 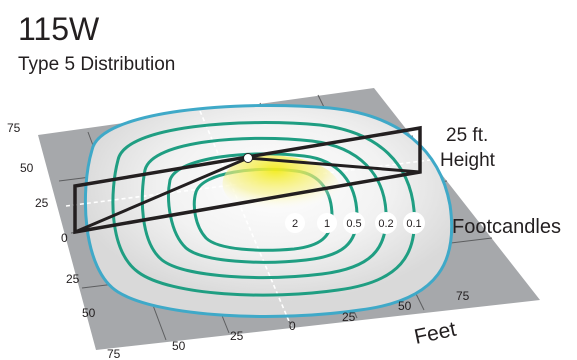 What do you see at coordinates (96, 64) in the screenshot?
I see `distribution-subtitle: Type 5 Distribution` at bounding box center [96, 64].